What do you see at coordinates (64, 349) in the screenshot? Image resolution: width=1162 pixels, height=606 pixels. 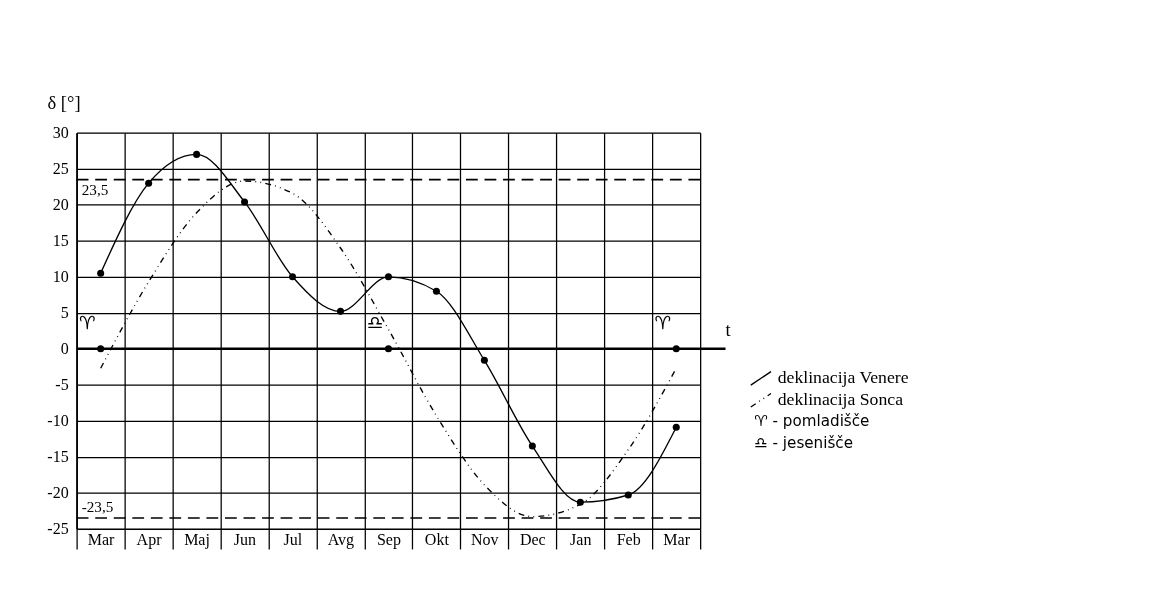 I see `y-tick-label: 0` at bounding box center [64, 349].